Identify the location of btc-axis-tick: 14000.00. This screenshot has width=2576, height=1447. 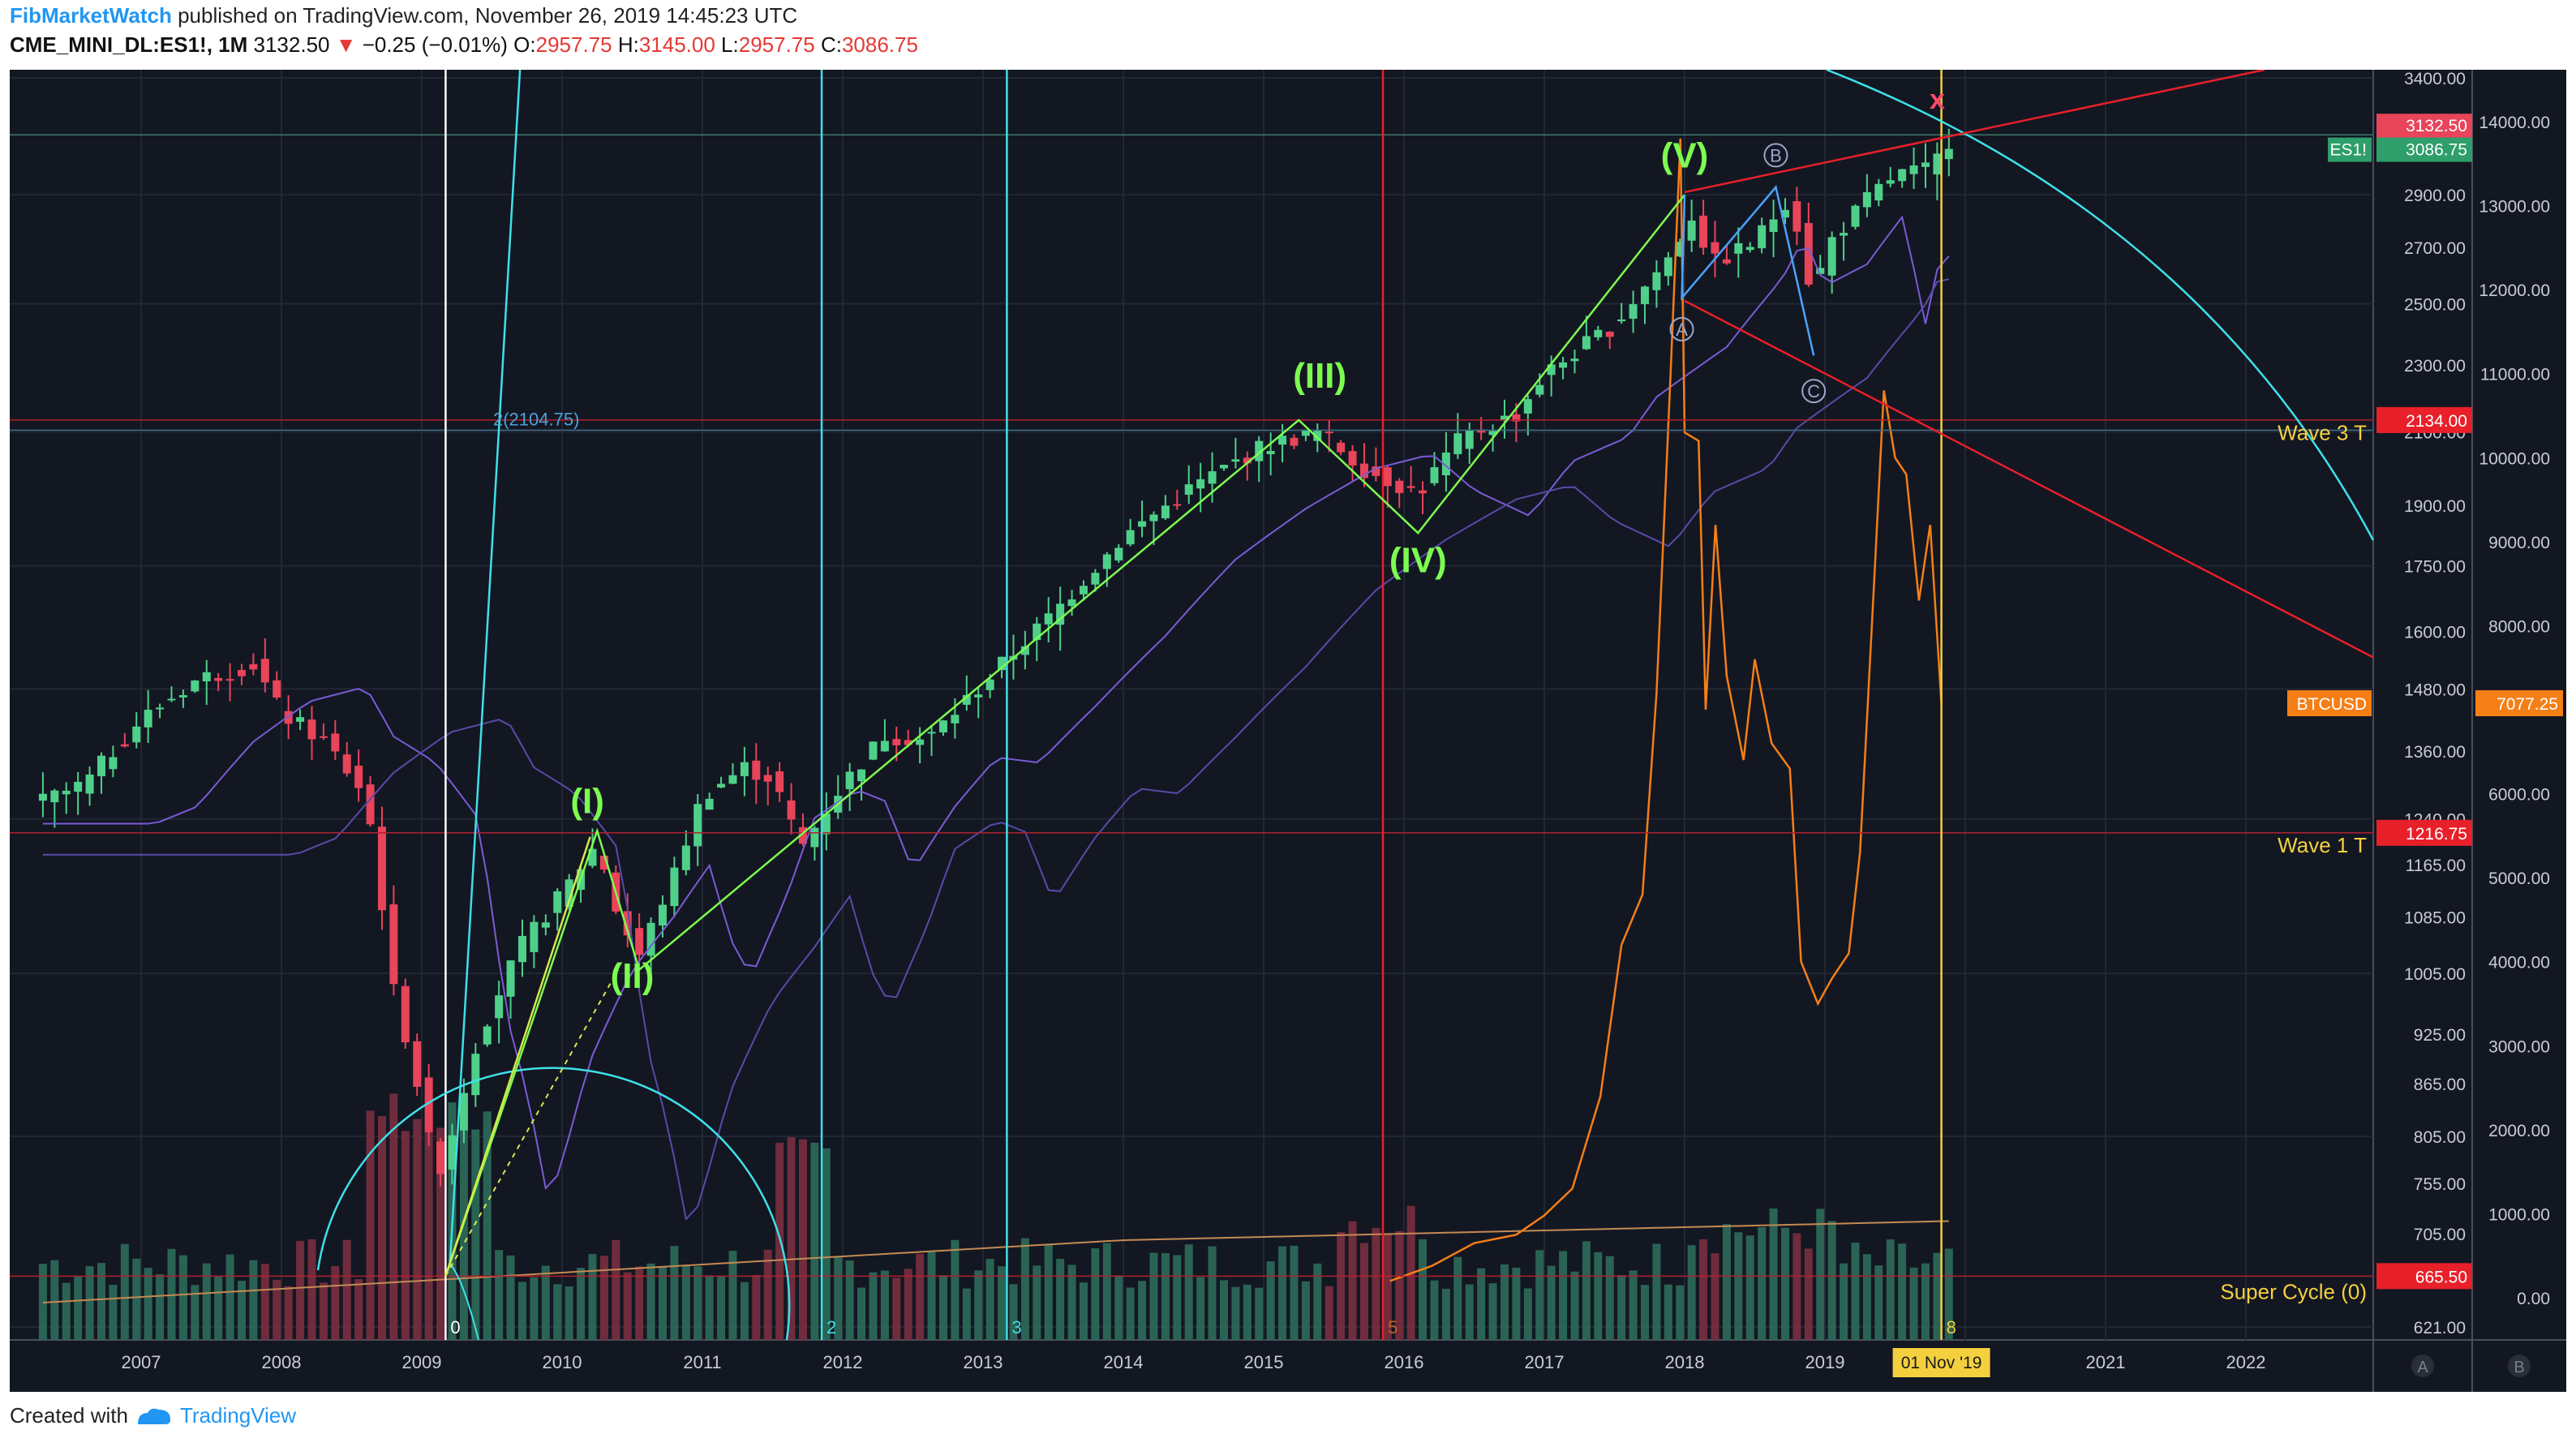
(2514, 123).